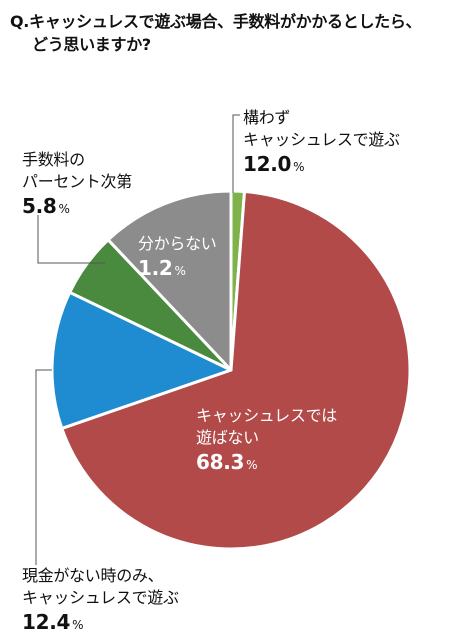  What do you see at coordinates (71, 239) in the screenshot?
I see `leader-tesuuryou` at bounding box center [71, 239].